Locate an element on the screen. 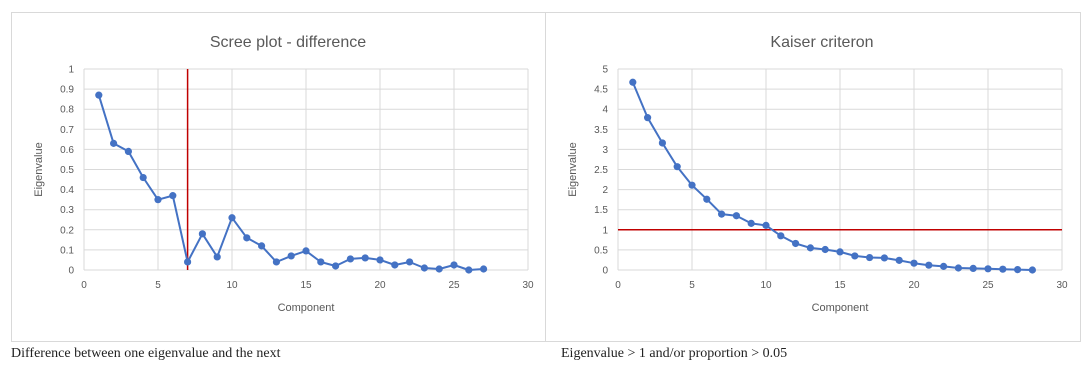 The height and width of the screenshot is (366, 1086). y-tick-label: 0.4 is located at coordinates (67, 190).